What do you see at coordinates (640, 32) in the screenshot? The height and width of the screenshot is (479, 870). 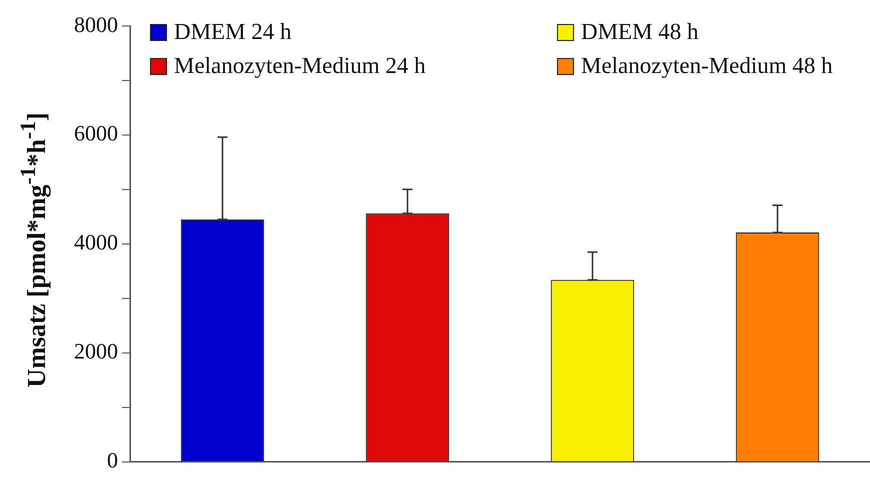 I see `legend-label: DMEM 48 h` at bounding box center [640, 32].